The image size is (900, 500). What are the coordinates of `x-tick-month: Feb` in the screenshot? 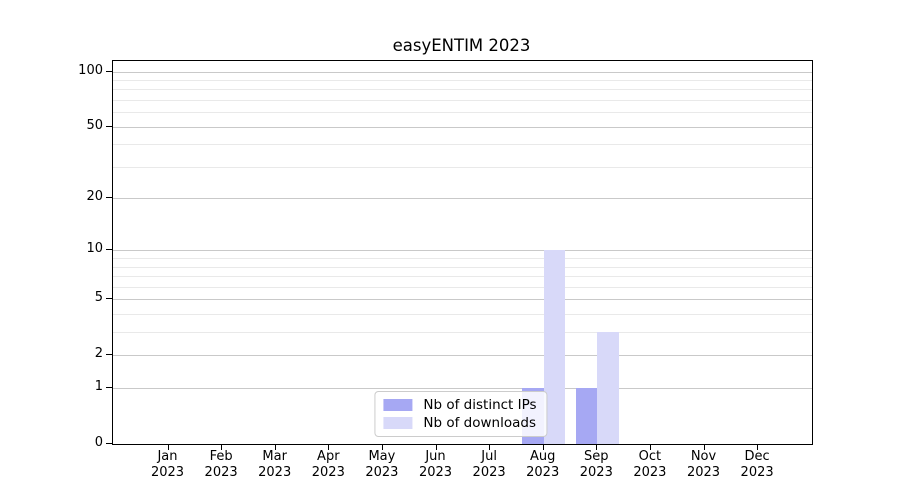 It's located at (221, 456).